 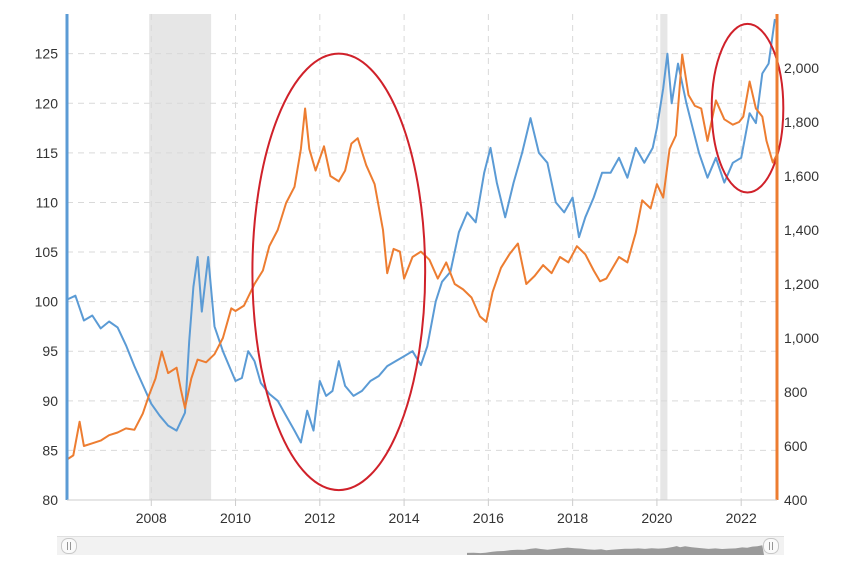 I want to click on right-tick-800: 800, so click(x=796, y=392).